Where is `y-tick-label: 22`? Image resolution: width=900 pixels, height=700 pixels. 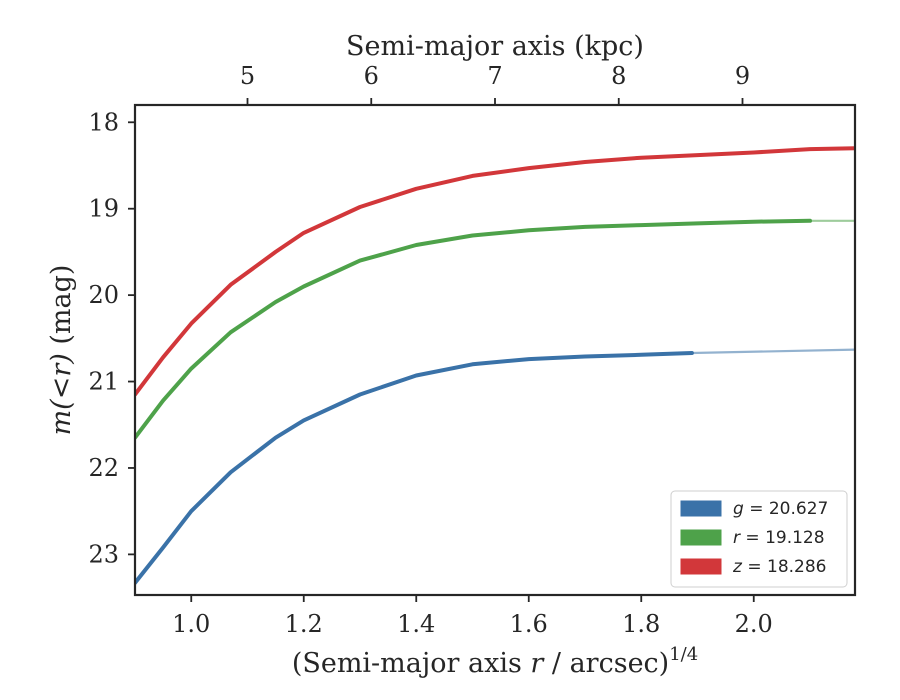
y-tick-label: 22 is located at coordinates (103, 468).